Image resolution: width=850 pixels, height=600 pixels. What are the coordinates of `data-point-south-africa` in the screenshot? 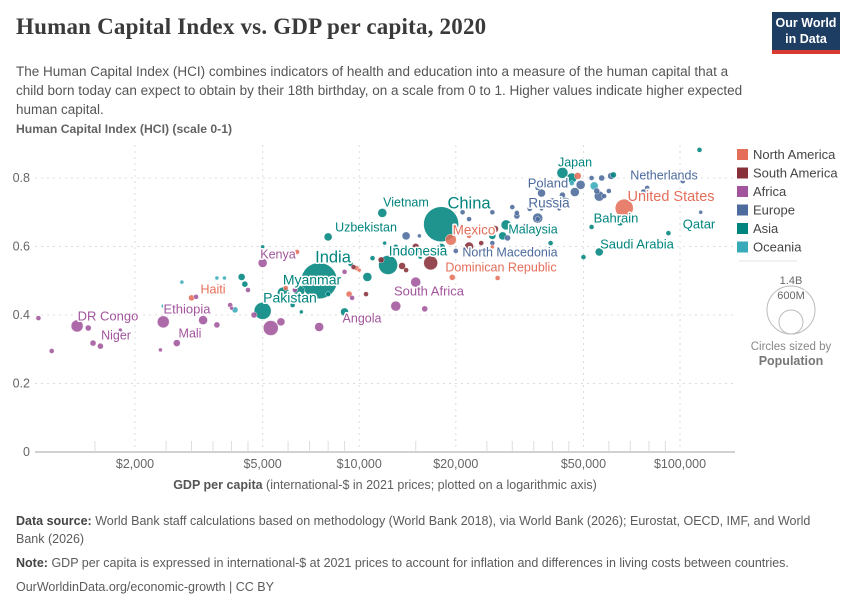 It's located at (395, 306).